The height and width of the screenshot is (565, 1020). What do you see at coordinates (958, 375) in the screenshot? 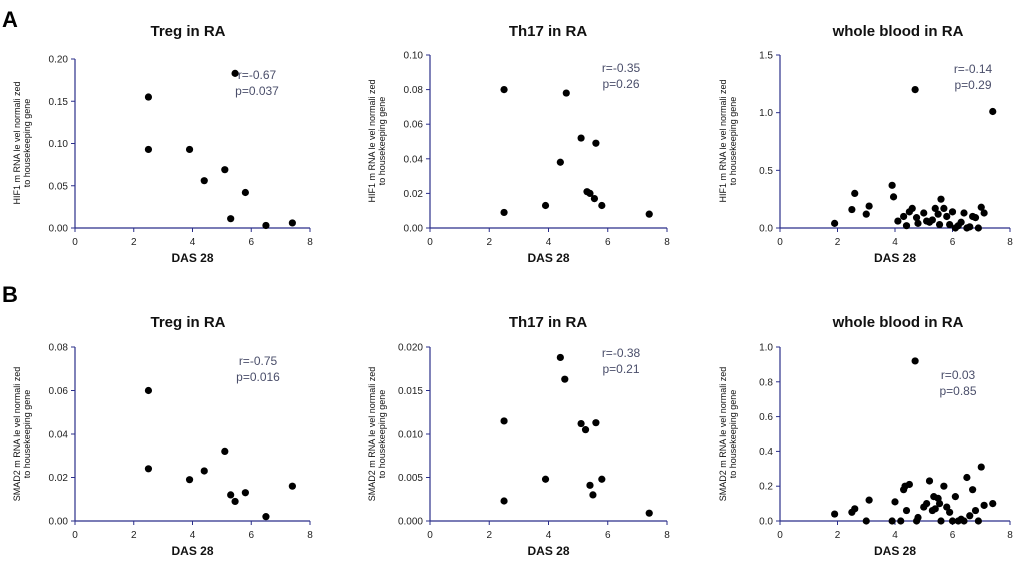
I see `correlation-r: r=0.03` at bounding box center [958, 375].